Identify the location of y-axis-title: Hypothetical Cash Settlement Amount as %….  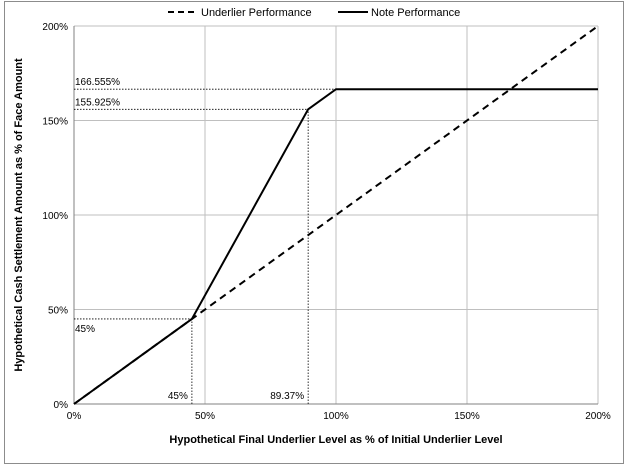
(19, 215).